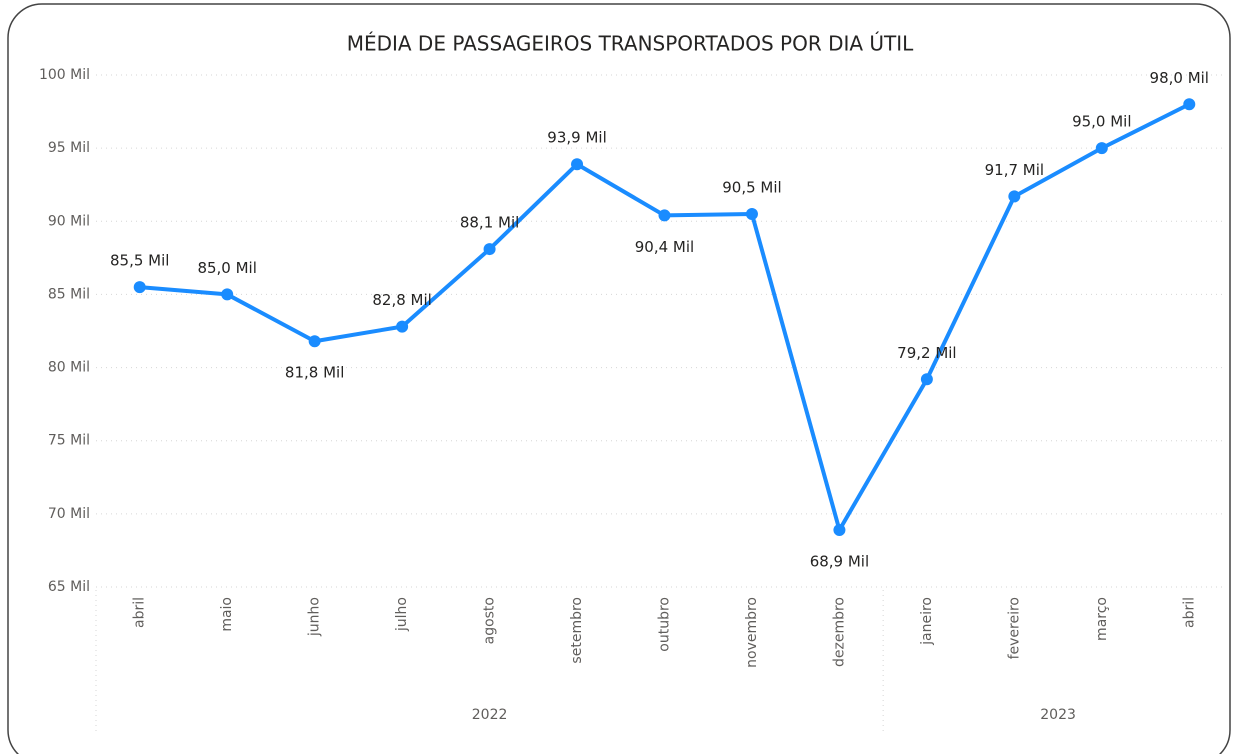 This screenshot has width=1234, height=754. I want to click on data-label: 90,5 Mil, so click(751, 187).